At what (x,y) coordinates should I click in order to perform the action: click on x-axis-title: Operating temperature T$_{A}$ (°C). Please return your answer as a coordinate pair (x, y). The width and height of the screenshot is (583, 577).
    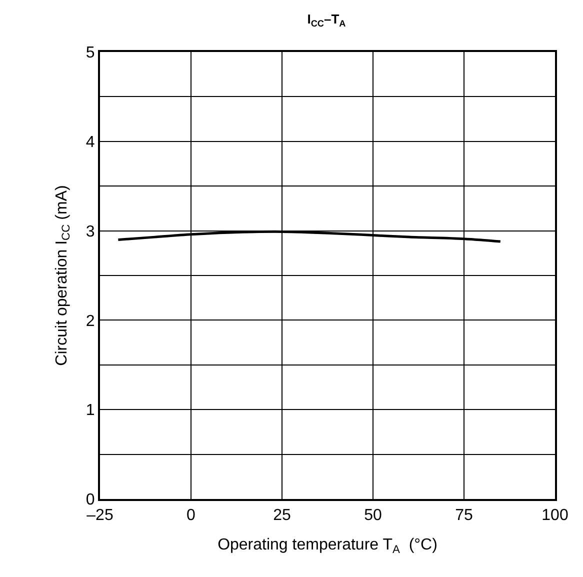
    Looking at the image, I should click on (328, 546).